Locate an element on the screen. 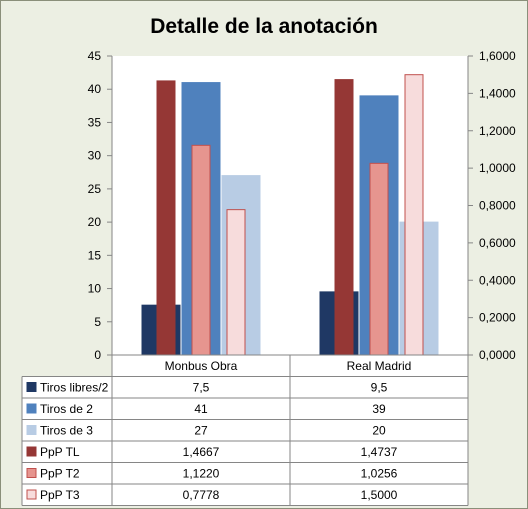 The height and width of the screenshot is (509, 528). legend-label-ppp-t2: PpP T2 is located at coordinates (60, 474).